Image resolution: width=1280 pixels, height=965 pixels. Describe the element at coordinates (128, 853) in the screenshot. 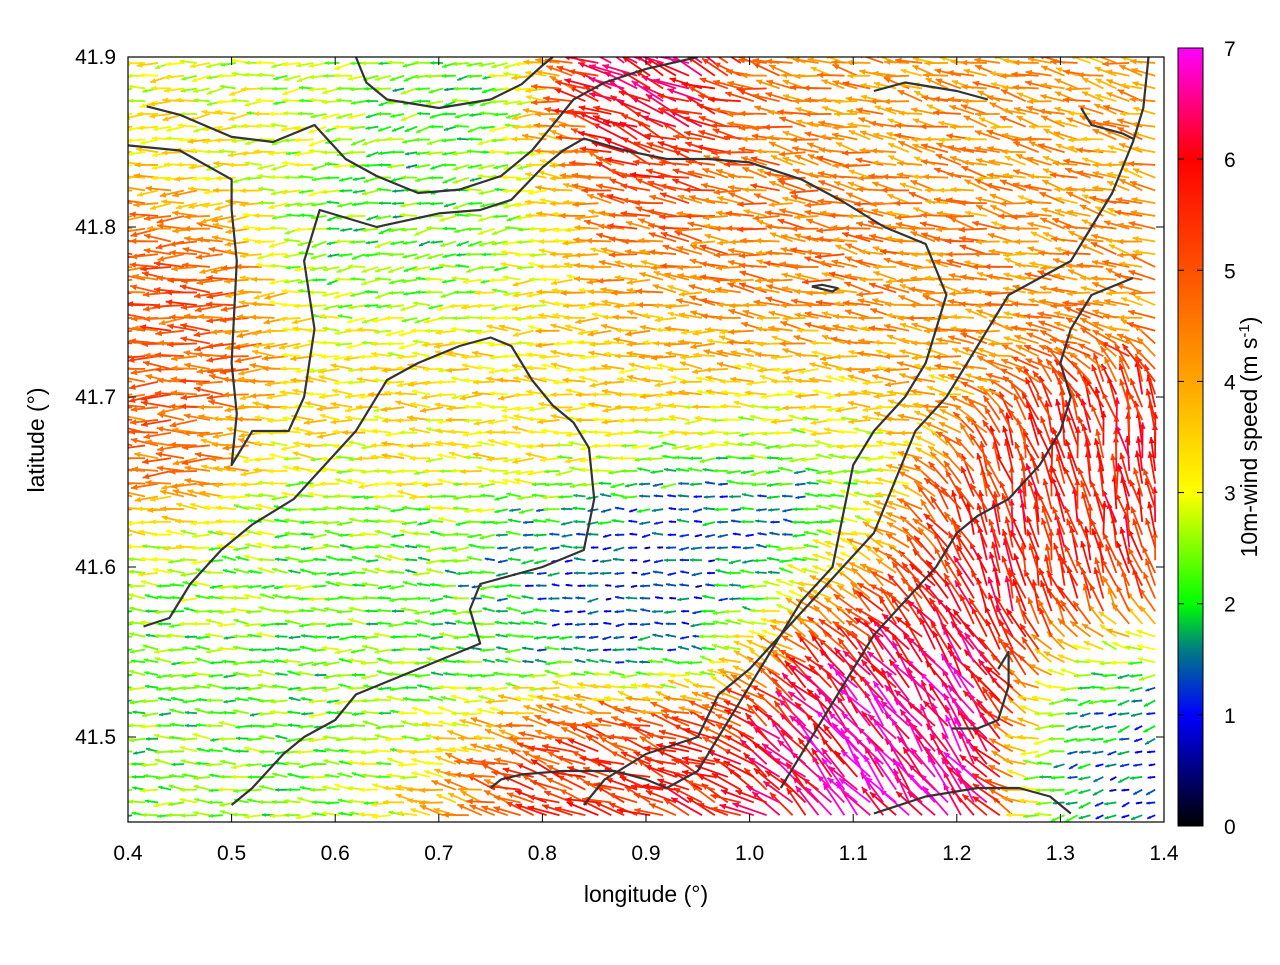

I see `x-tick-label: 0.4` at that location.